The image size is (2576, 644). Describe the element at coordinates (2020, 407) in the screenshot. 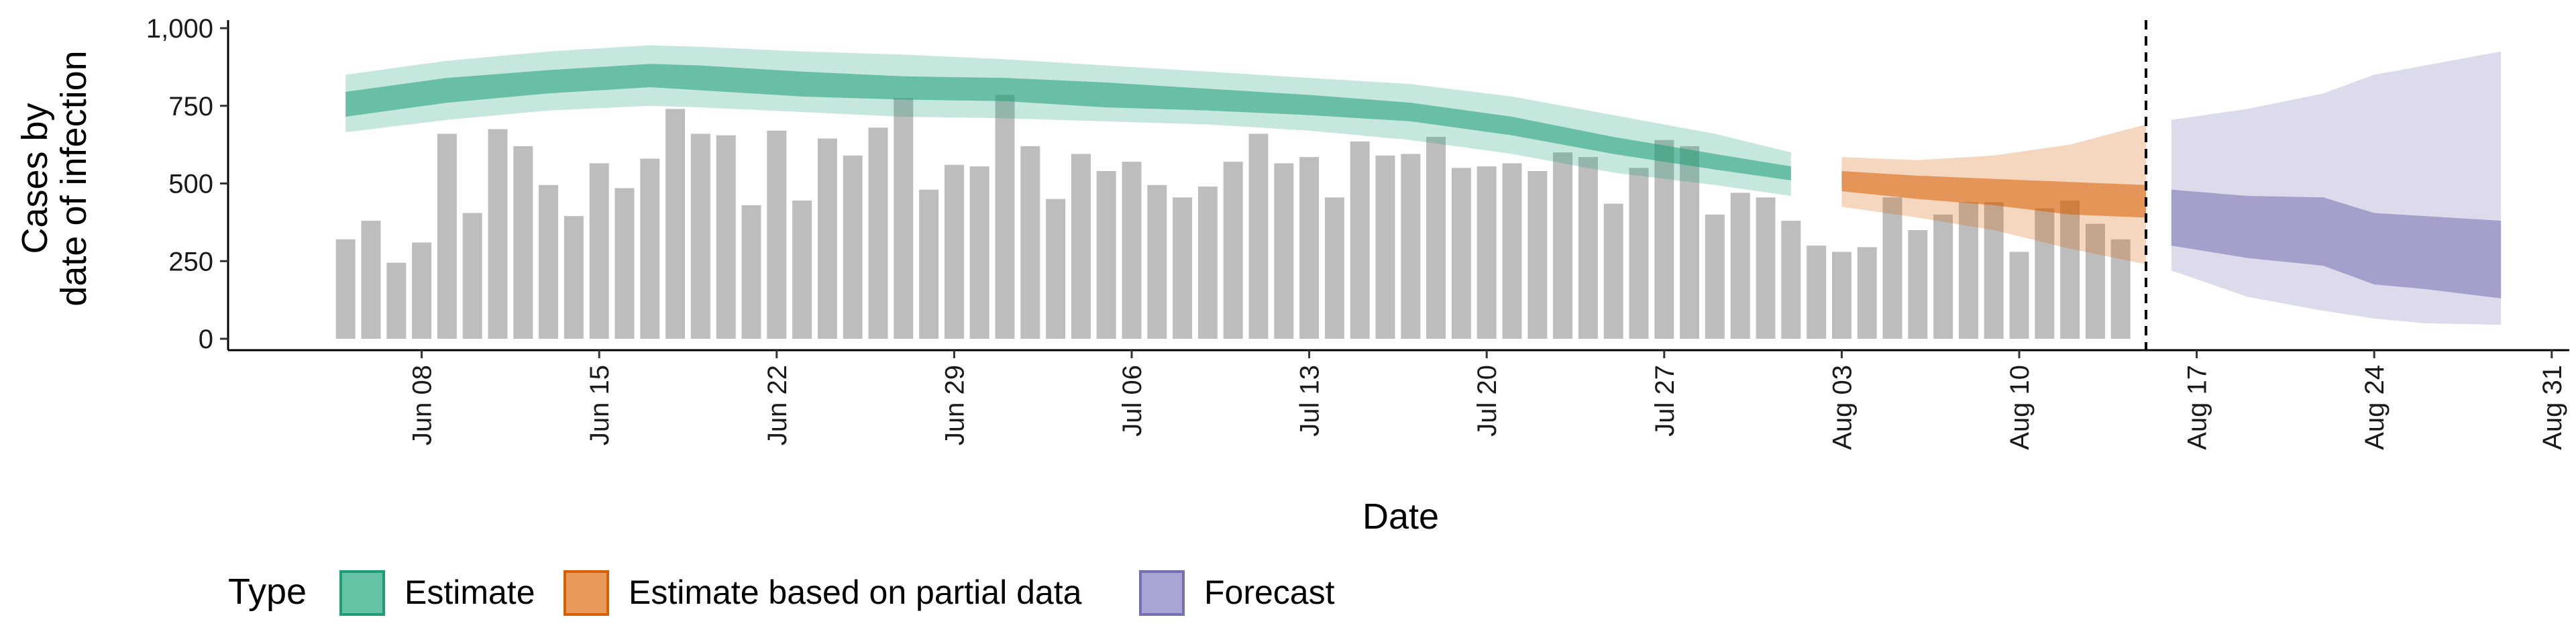

I see `x-tick-label: Aug 10` at that location.